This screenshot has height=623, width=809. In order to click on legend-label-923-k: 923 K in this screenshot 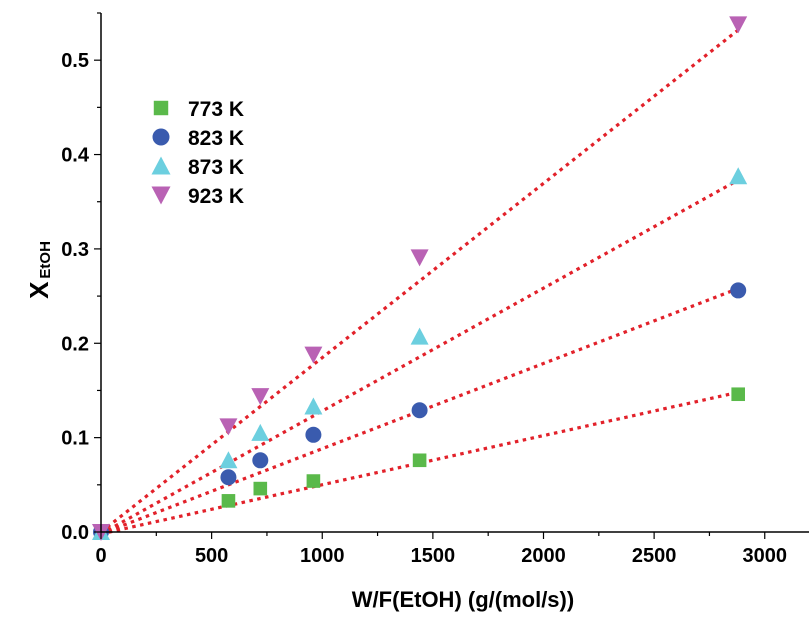, I will do `click(216, 196)`.